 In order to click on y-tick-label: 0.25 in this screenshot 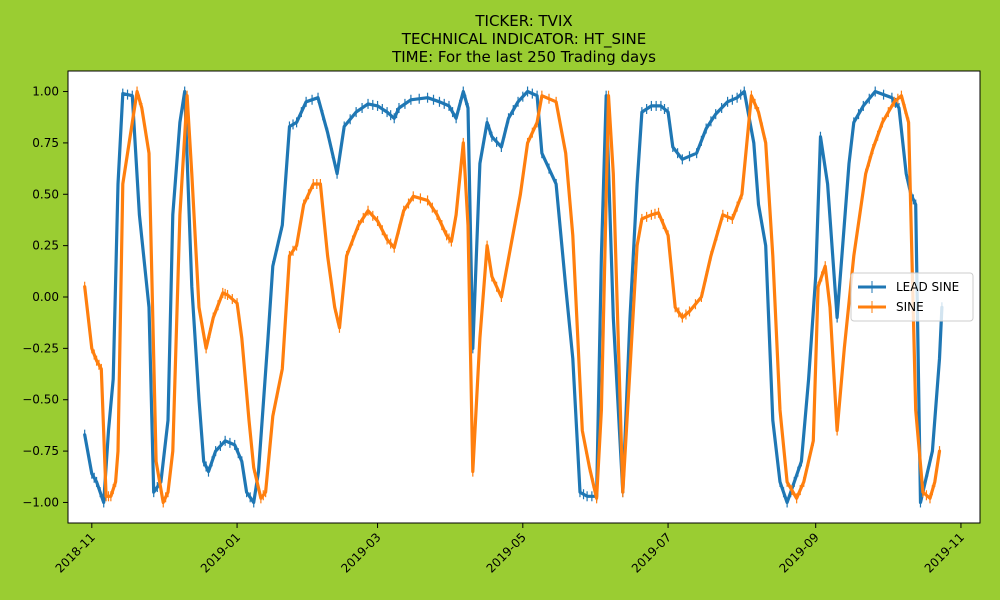, I will do `click(45, 246)`.